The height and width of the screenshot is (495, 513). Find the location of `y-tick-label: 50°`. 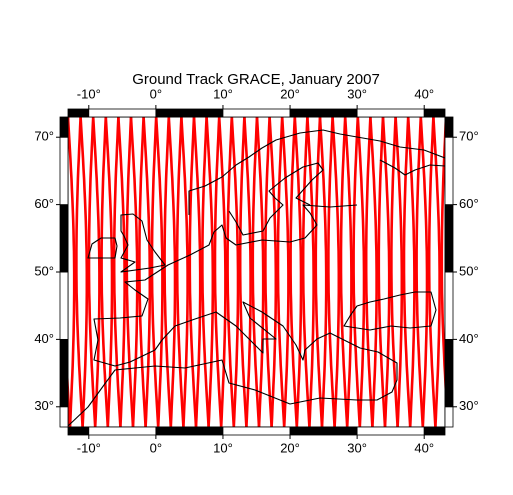

y-tick-label: 50° is located at coordinates (44, 270).